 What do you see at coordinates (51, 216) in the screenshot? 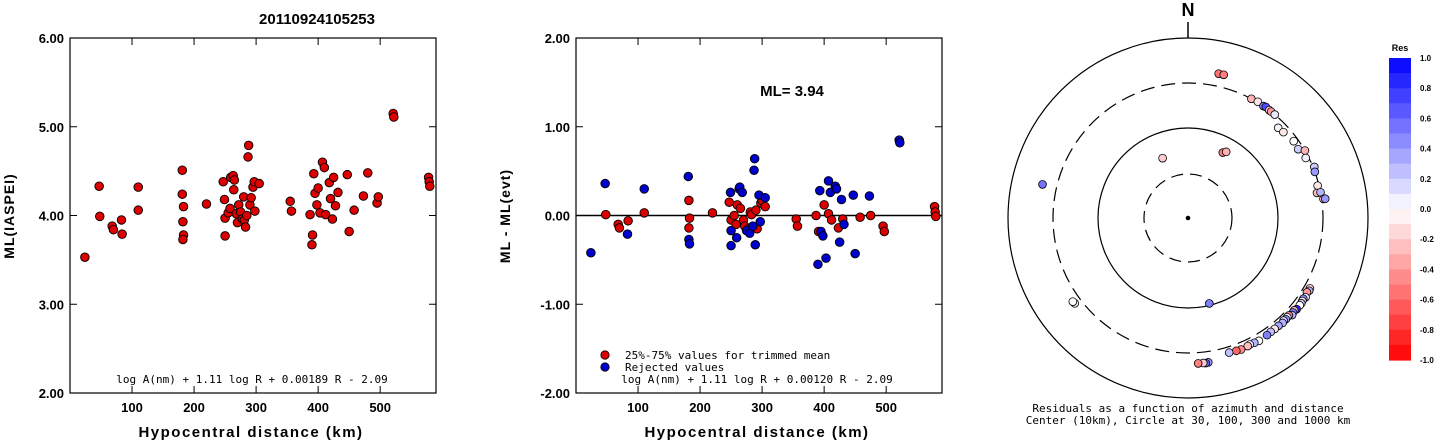
I see `y-tick-label: 4.00` at bounding box center [51, 216].